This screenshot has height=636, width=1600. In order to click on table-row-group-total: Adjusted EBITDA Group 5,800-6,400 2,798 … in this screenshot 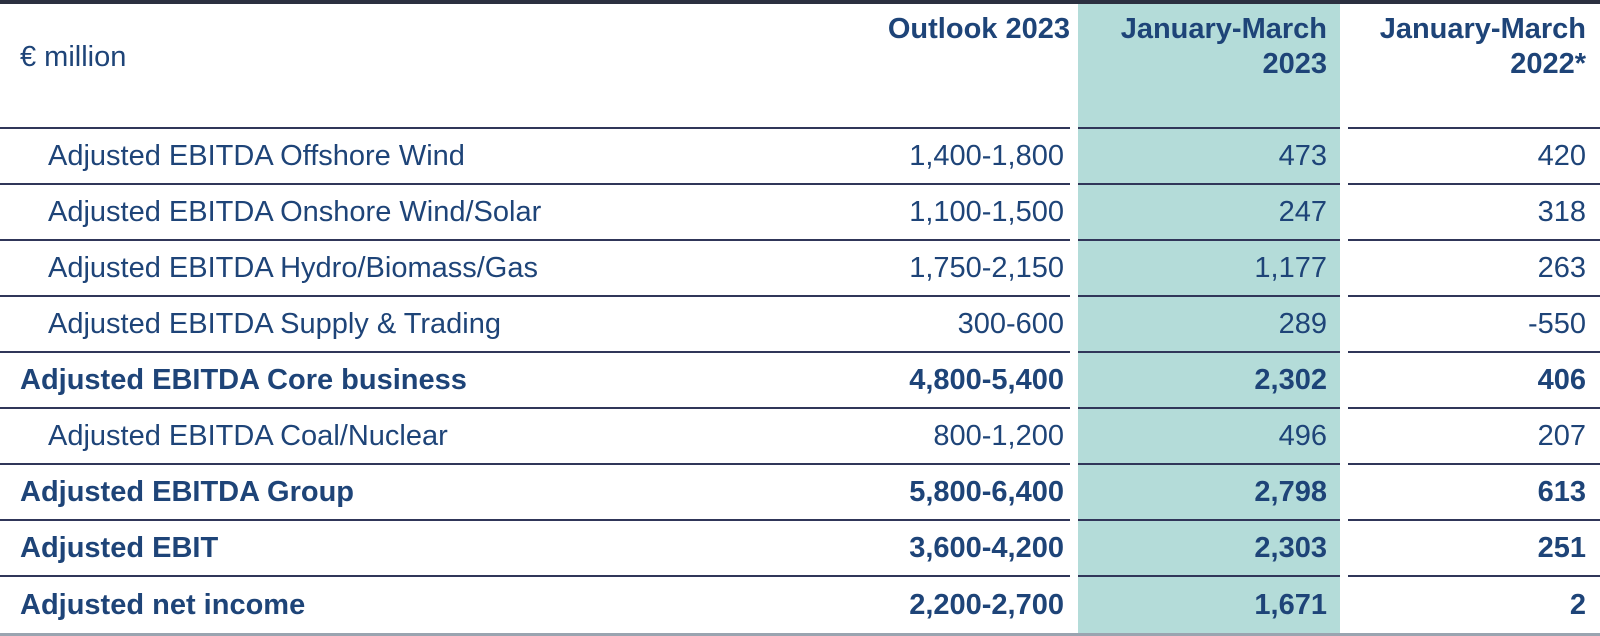, I will do `click(800, 493)`.